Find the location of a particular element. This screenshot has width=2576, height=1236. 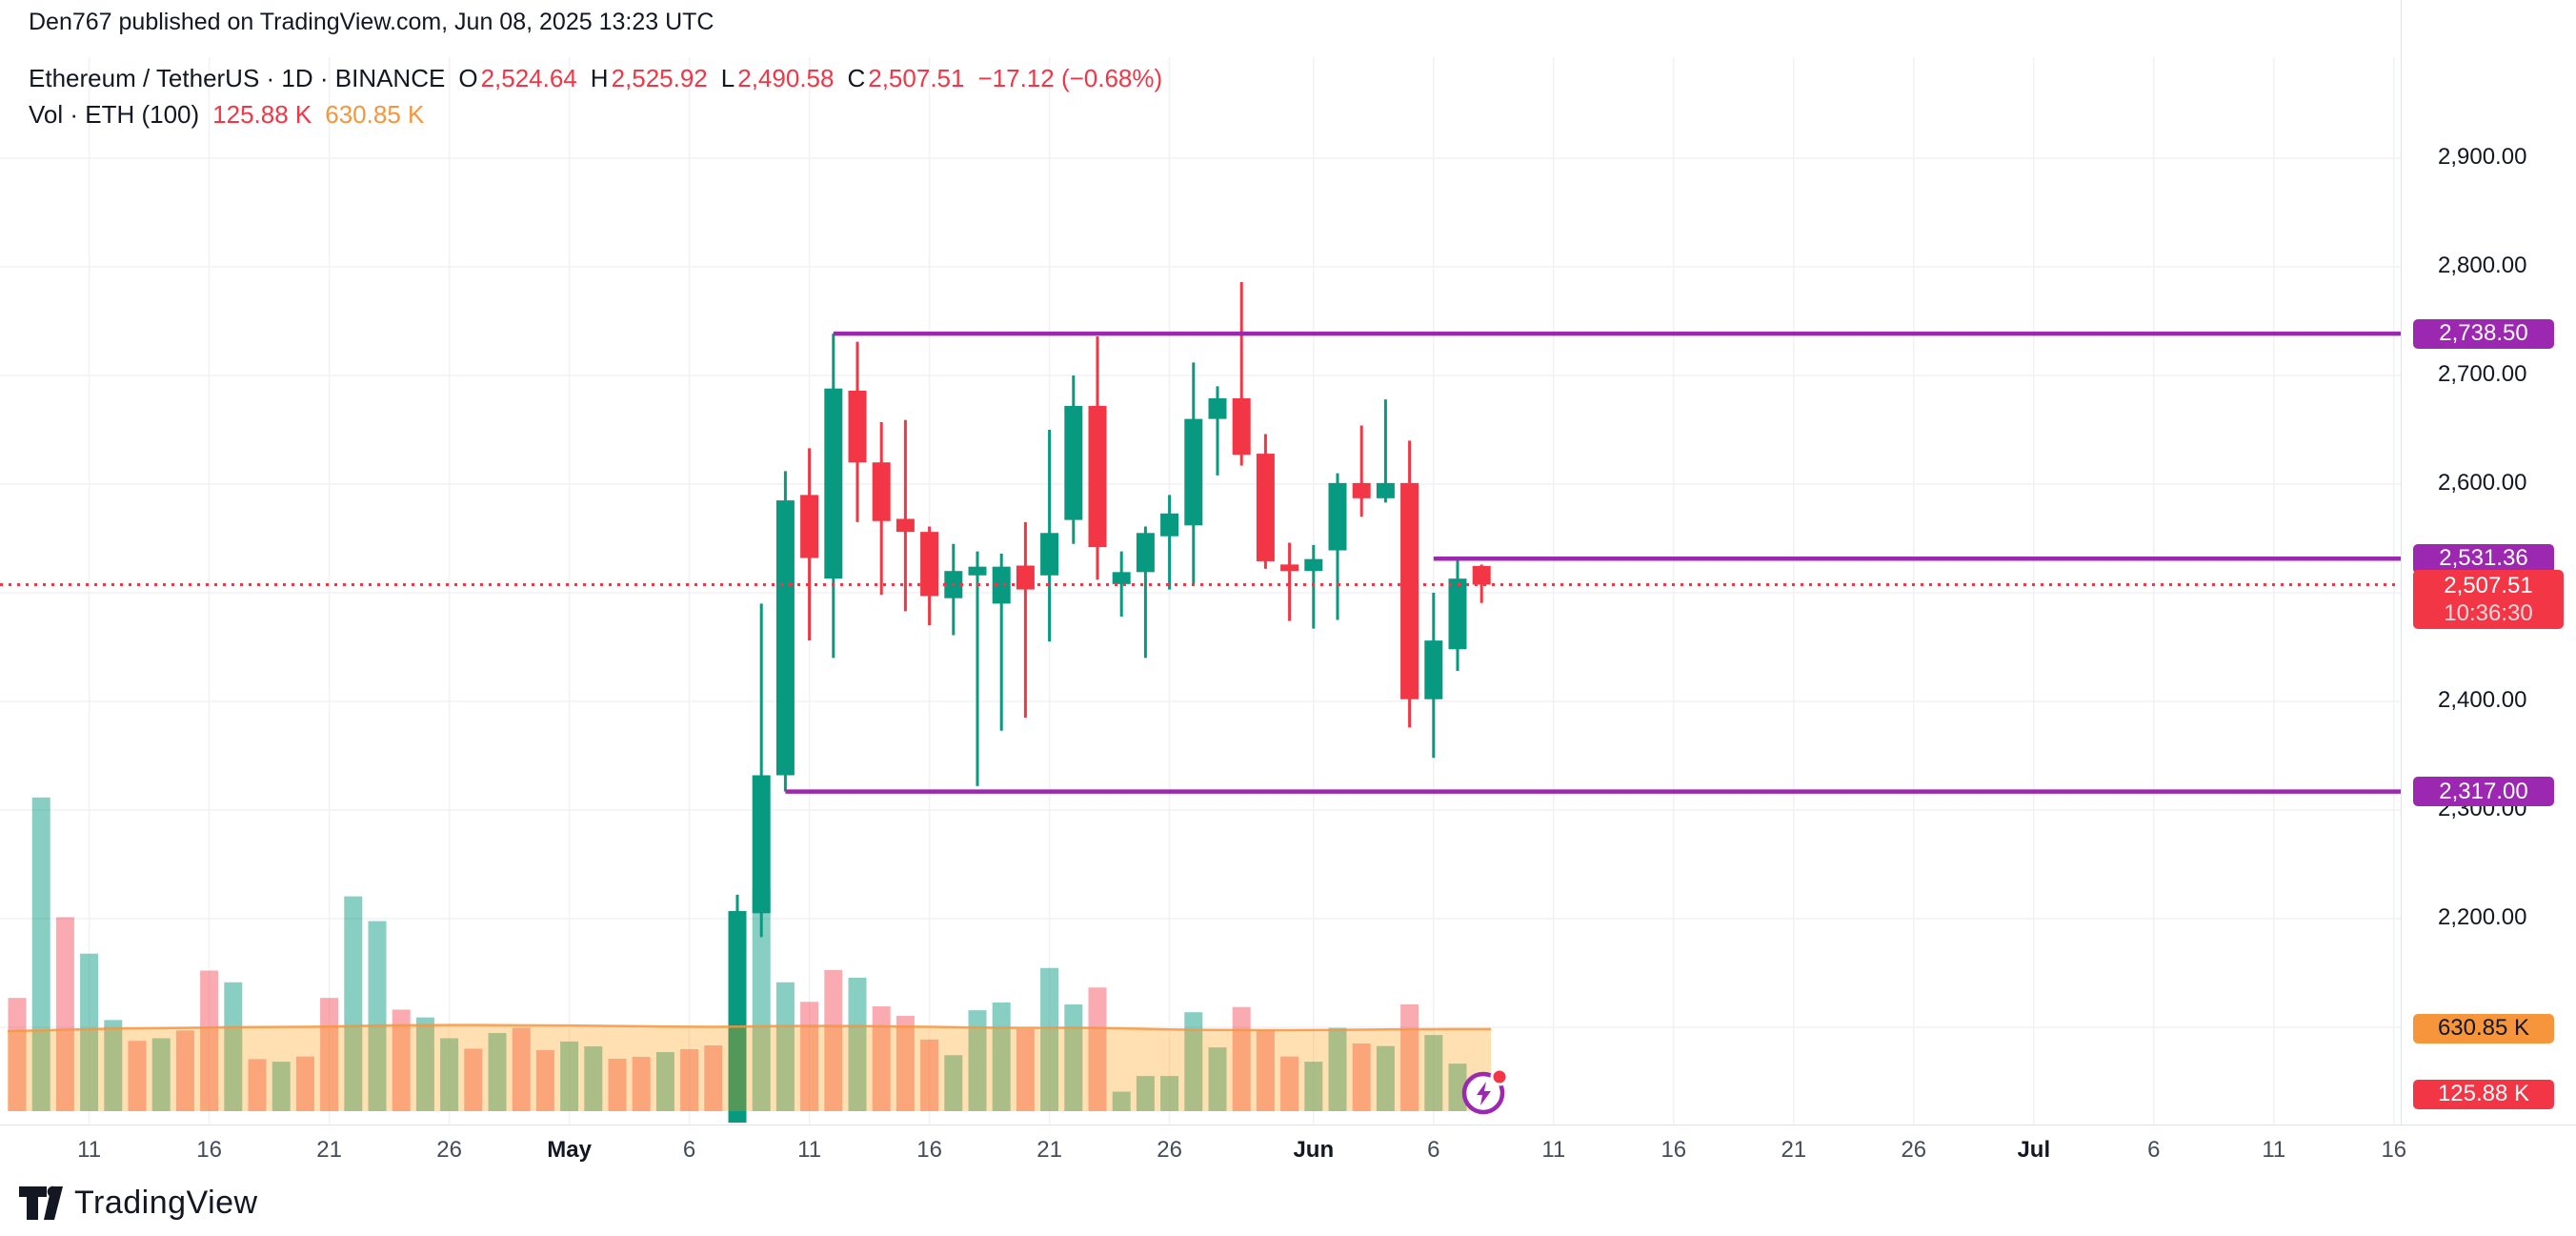

volume-bar-Apr 25 is located at coordinates (425, 1064).